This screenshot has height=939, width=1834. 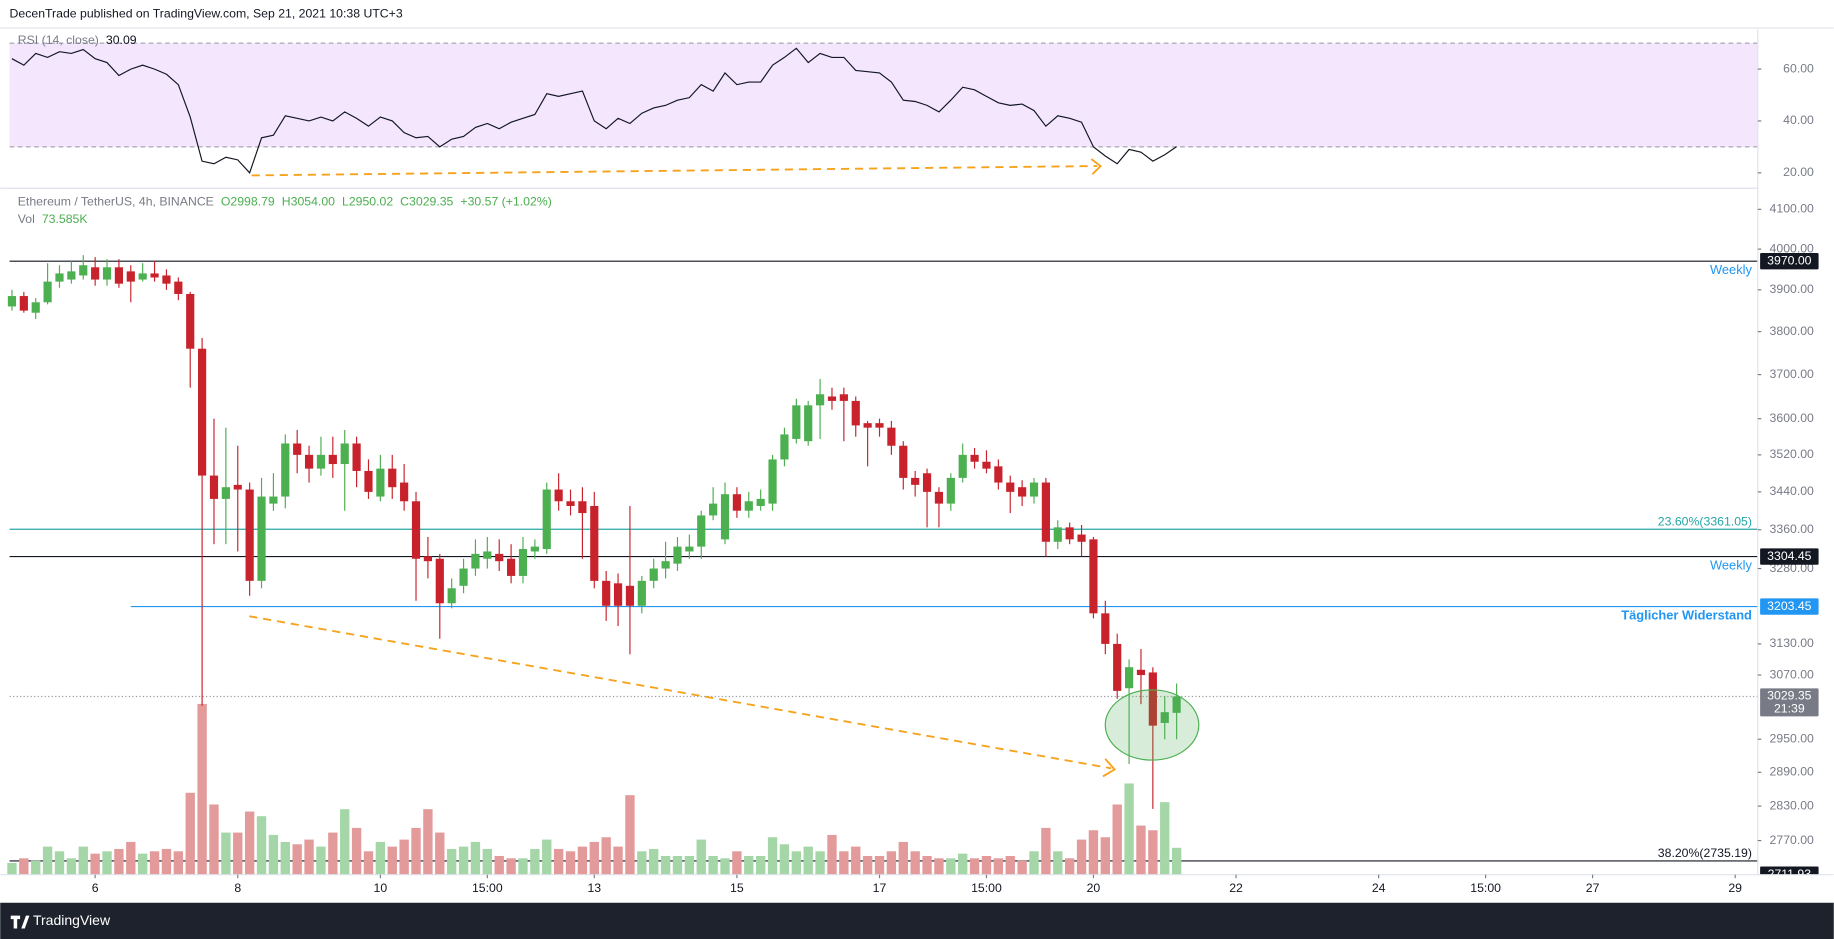 What do you see at coordinates (1789, 696) in the screenshot?
I see `price-tag-label: 3029.35` at bounding box center [1789, 696].